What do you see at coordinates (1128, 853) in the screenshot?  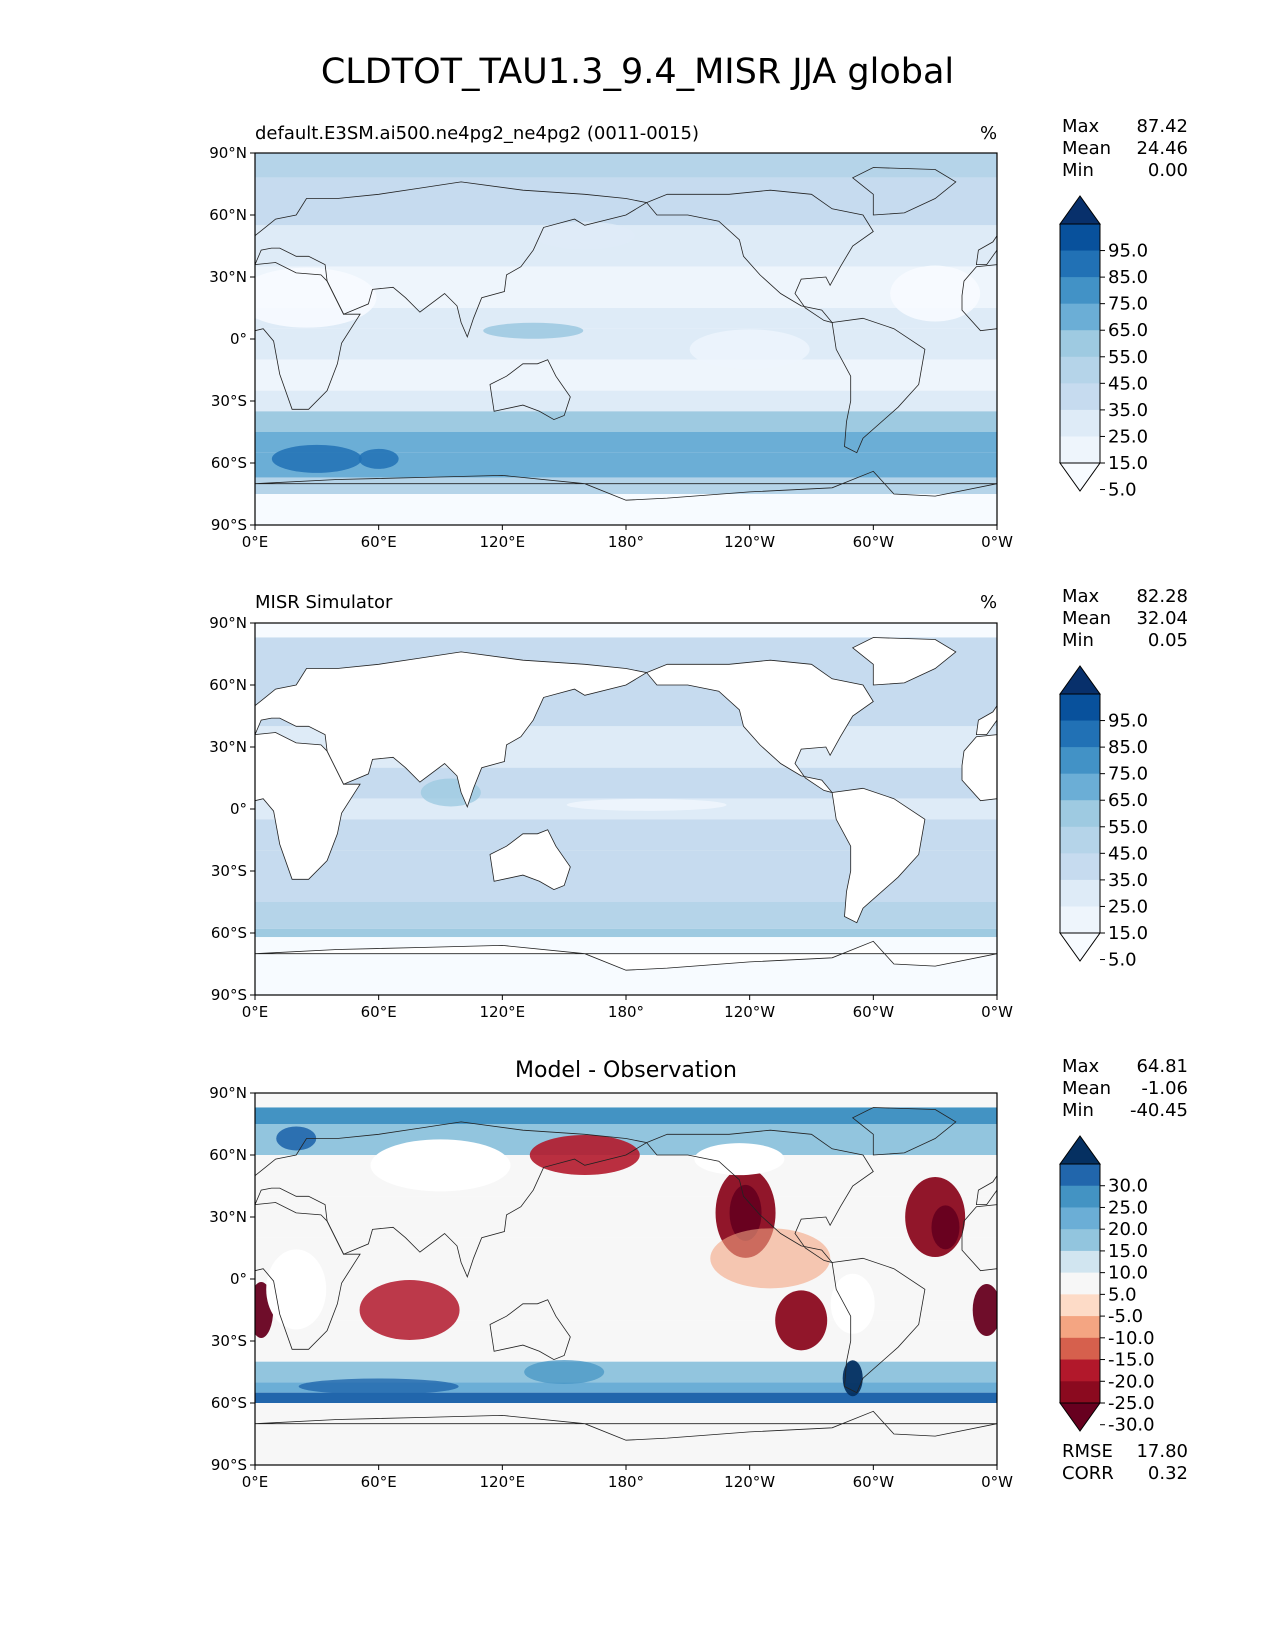 I see `colorbar-2-label: 45.0` at bounding box center [1128, 853].